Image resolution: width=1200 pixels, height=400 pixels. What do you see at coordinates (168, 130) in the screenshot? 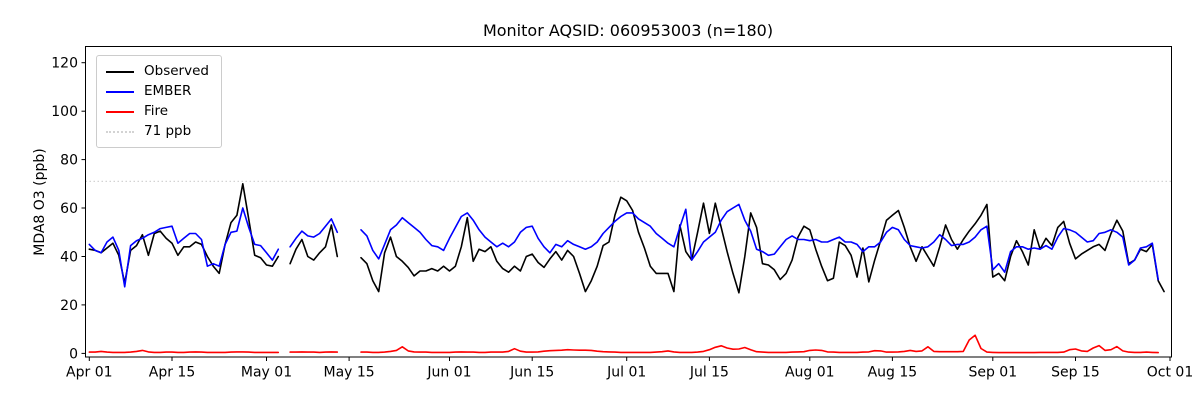
I see `legend-label-threshold: 71 ppb` at bounding box center [168, 130].